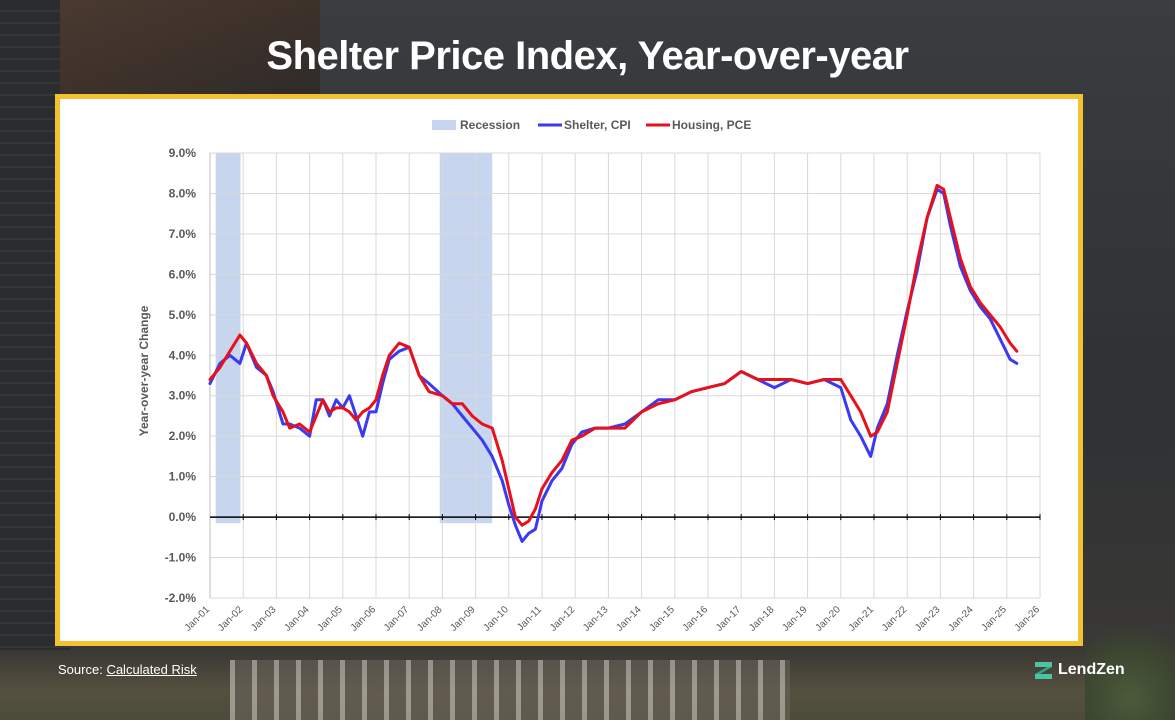  What do you see at coordinates (397, 619) in the screenshot?
I see `x-tick-label: Jan-07` at bounding box center [397, 619].